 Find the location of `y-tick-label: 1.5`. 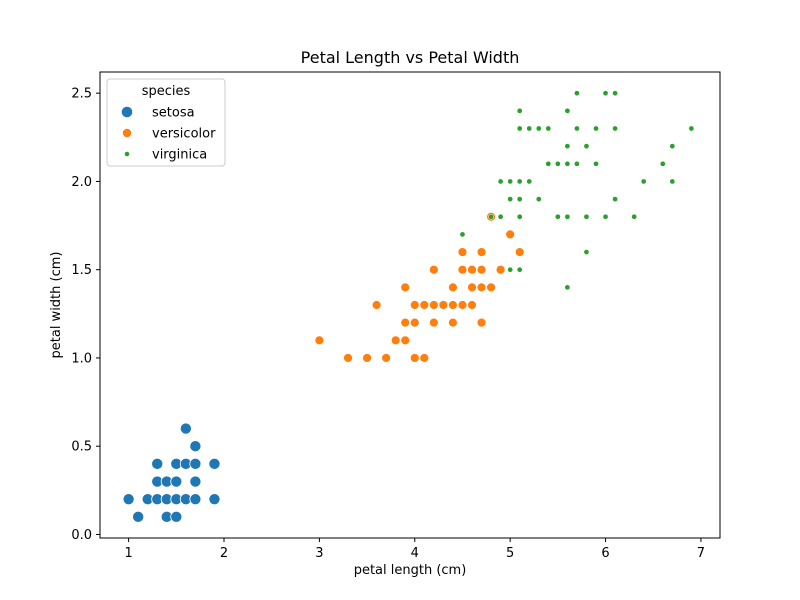

y-tick-label: 1.5 is located at coordinates (81, 270).